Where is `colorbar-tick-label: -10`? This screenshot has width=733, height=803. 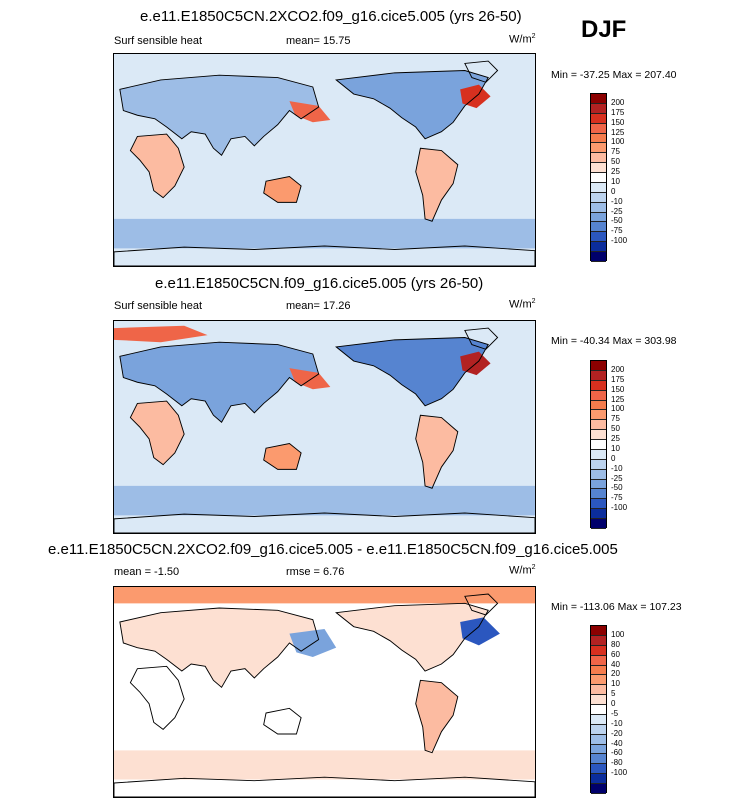
colorbar-tick-label: -10 is located at coordinates (617, 723).